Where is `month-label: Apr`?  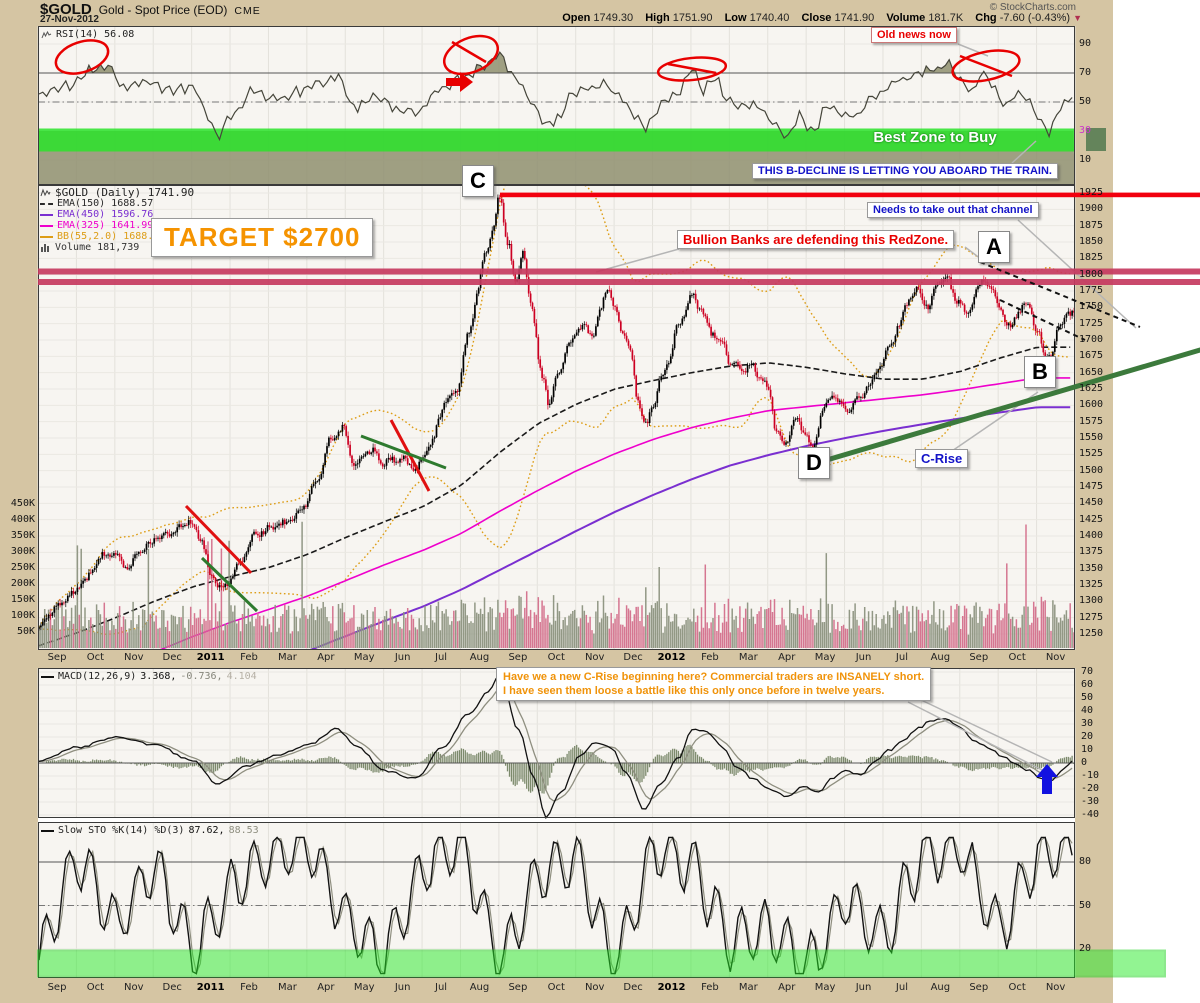
month-label: Apr is located at coordinates (787, 987).